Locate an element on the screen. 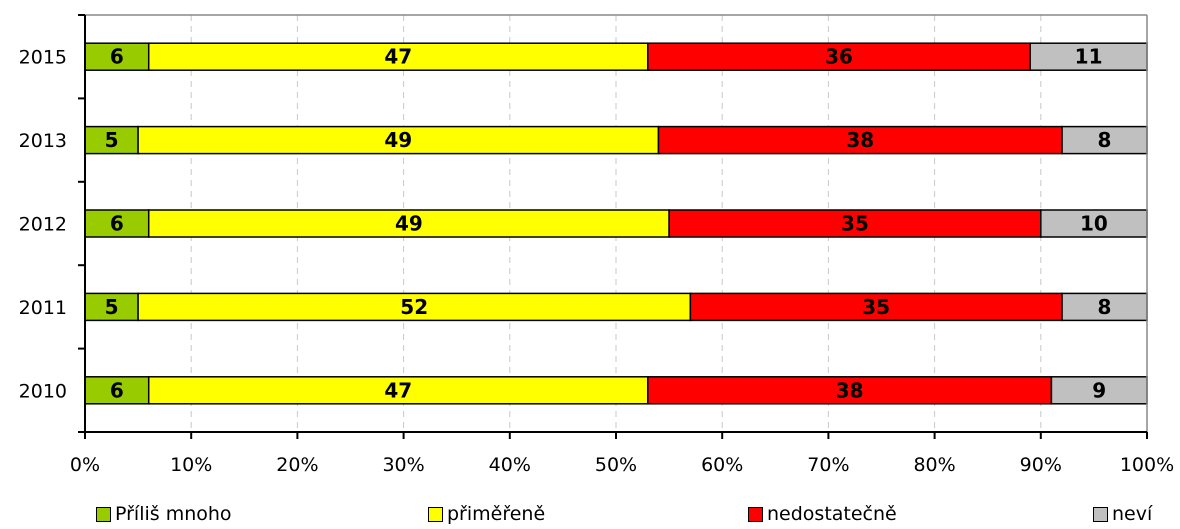 The image size is (1180, 529). category-label: 2015 is located at coordinates (43, 58).